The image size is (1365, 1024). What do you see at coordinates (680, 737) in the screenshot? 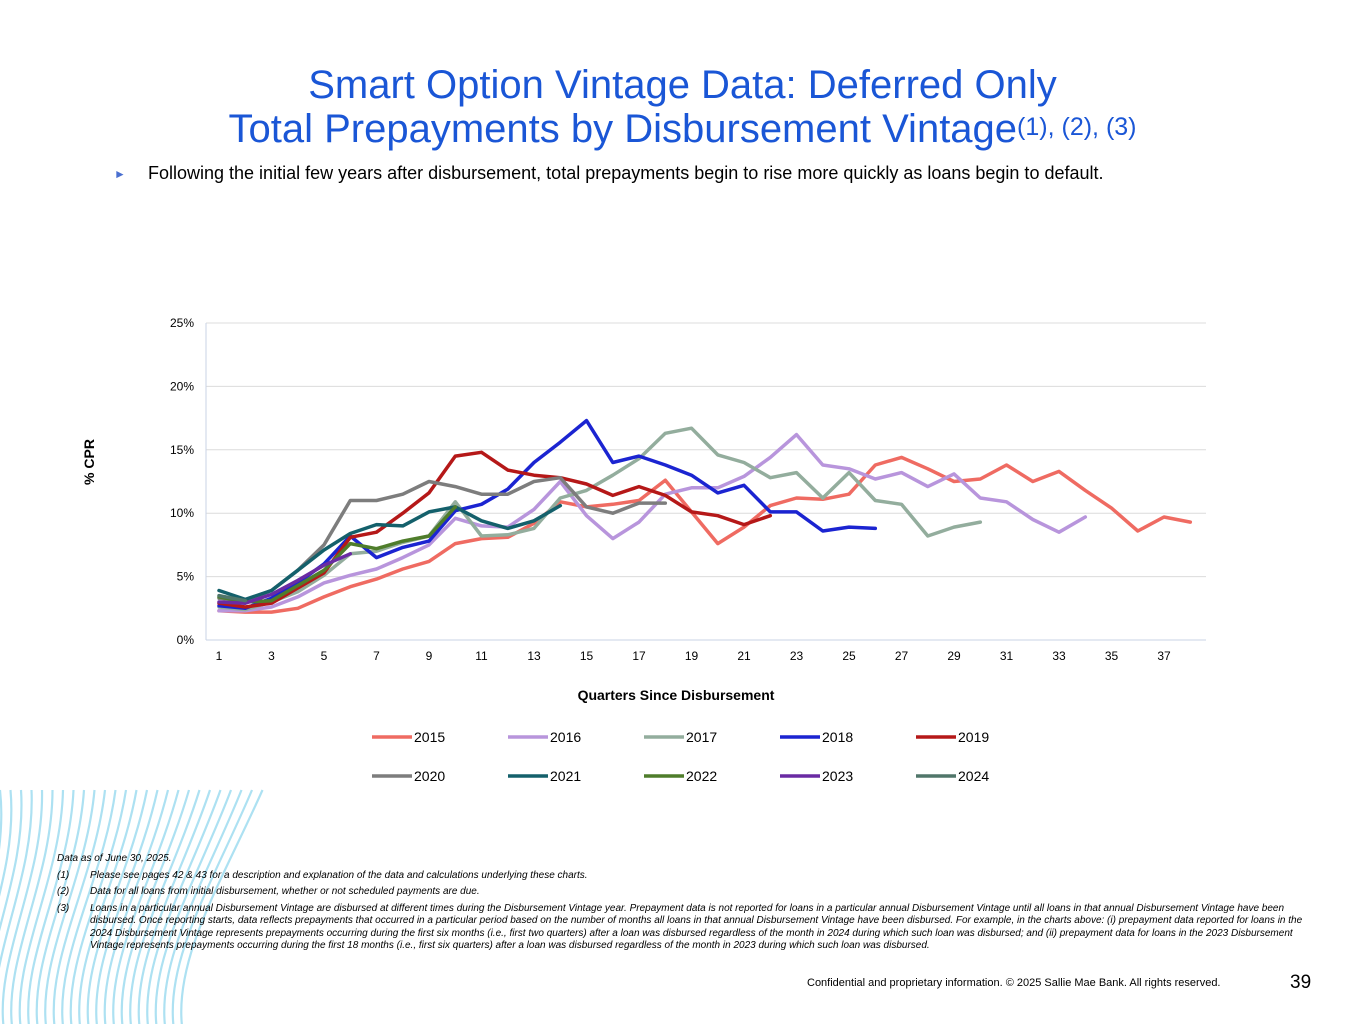
I see `legend-item-2017: 2017` at bounding box center [680, 737].